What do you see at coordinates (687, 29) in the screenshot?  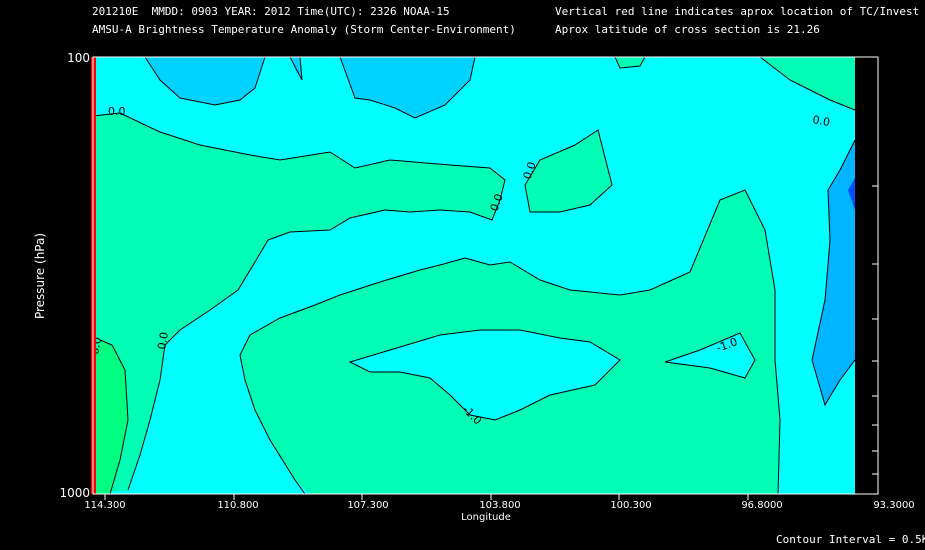 I see `header-line2-right: Aprox latitude of cross section is 21.26` at bounding box center [687, 29].